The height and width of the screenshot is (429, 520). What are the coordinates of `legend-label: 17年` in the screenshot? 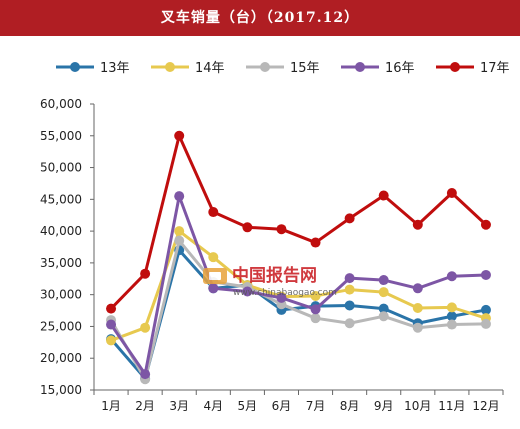 It's located at (495, 68).